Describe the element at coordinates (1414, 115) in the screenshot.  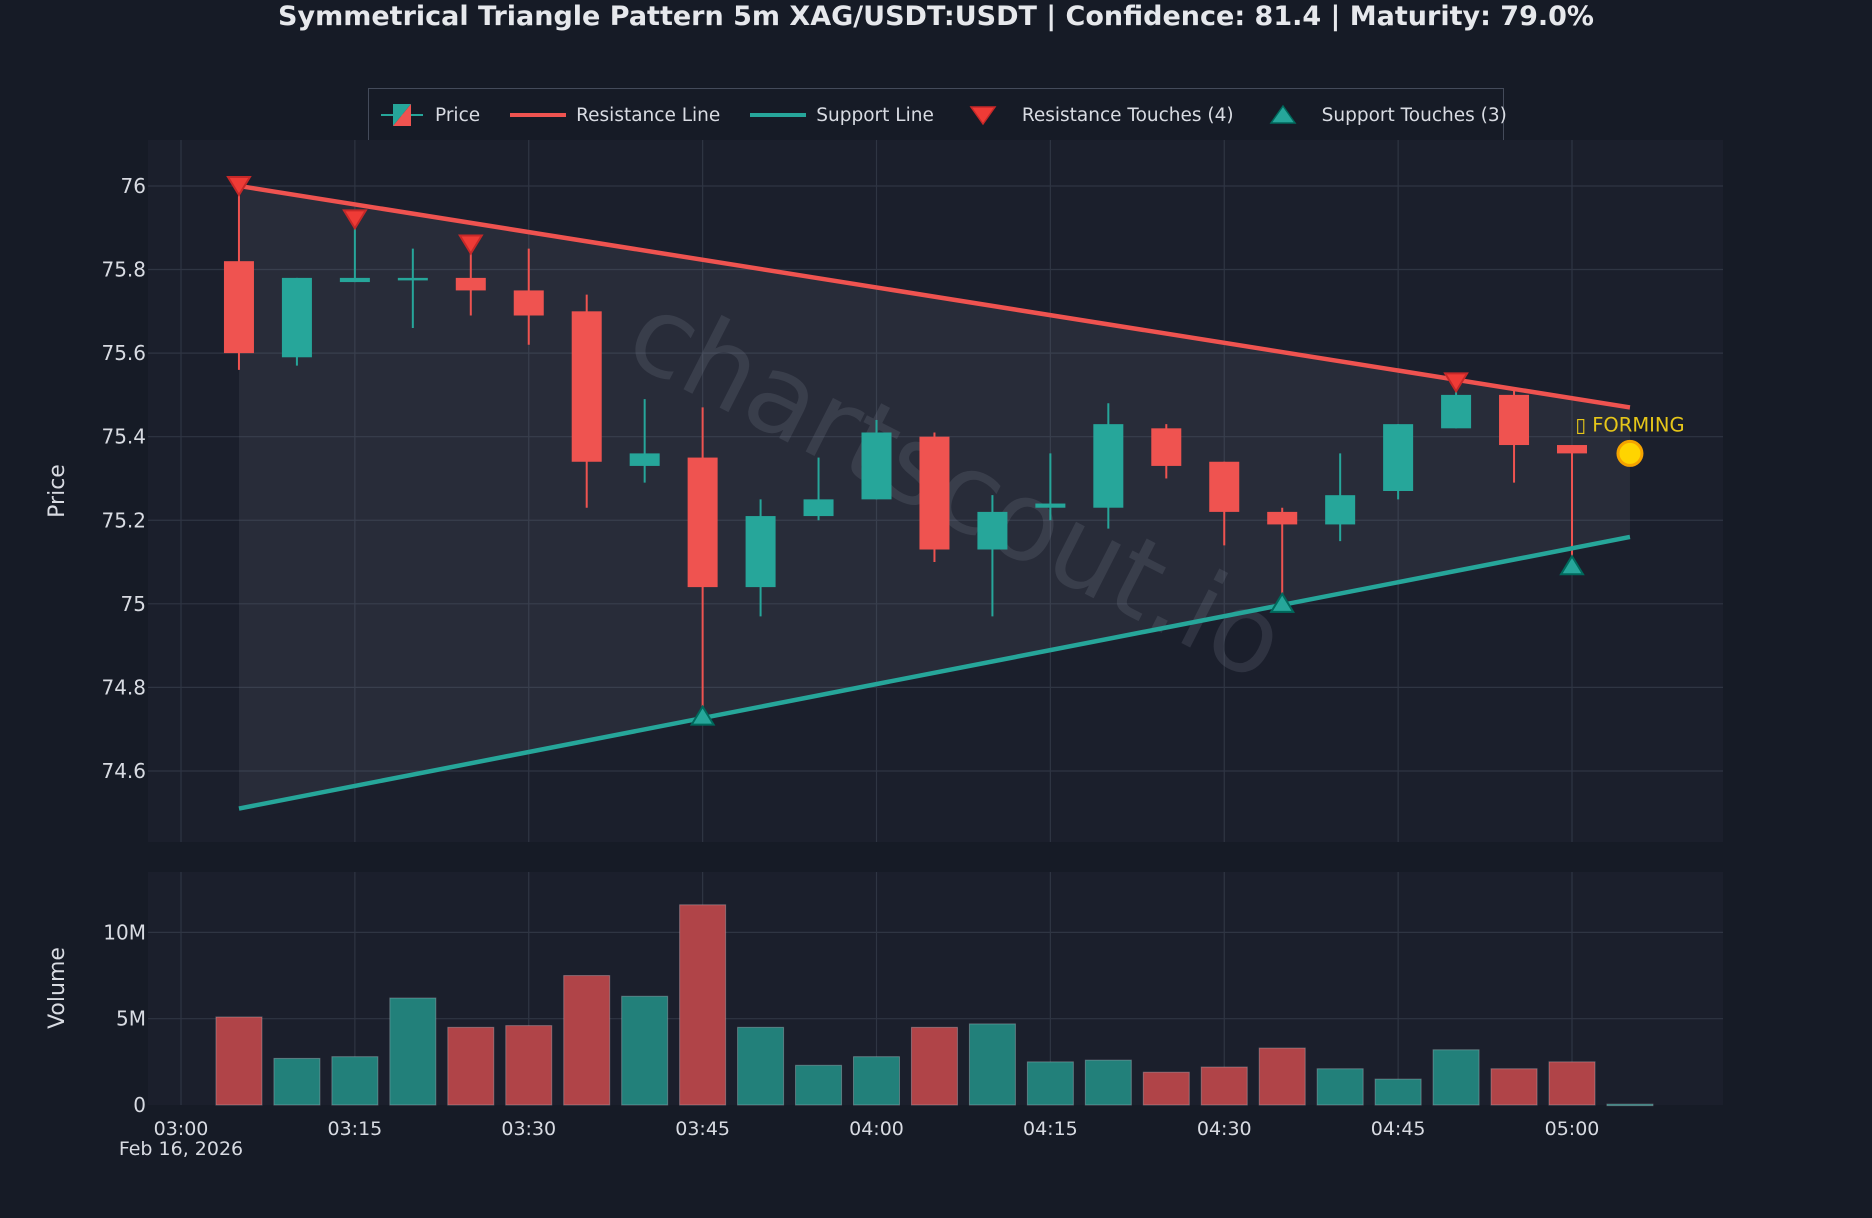
I see `legend-label: Support Touches (3)` at that location.